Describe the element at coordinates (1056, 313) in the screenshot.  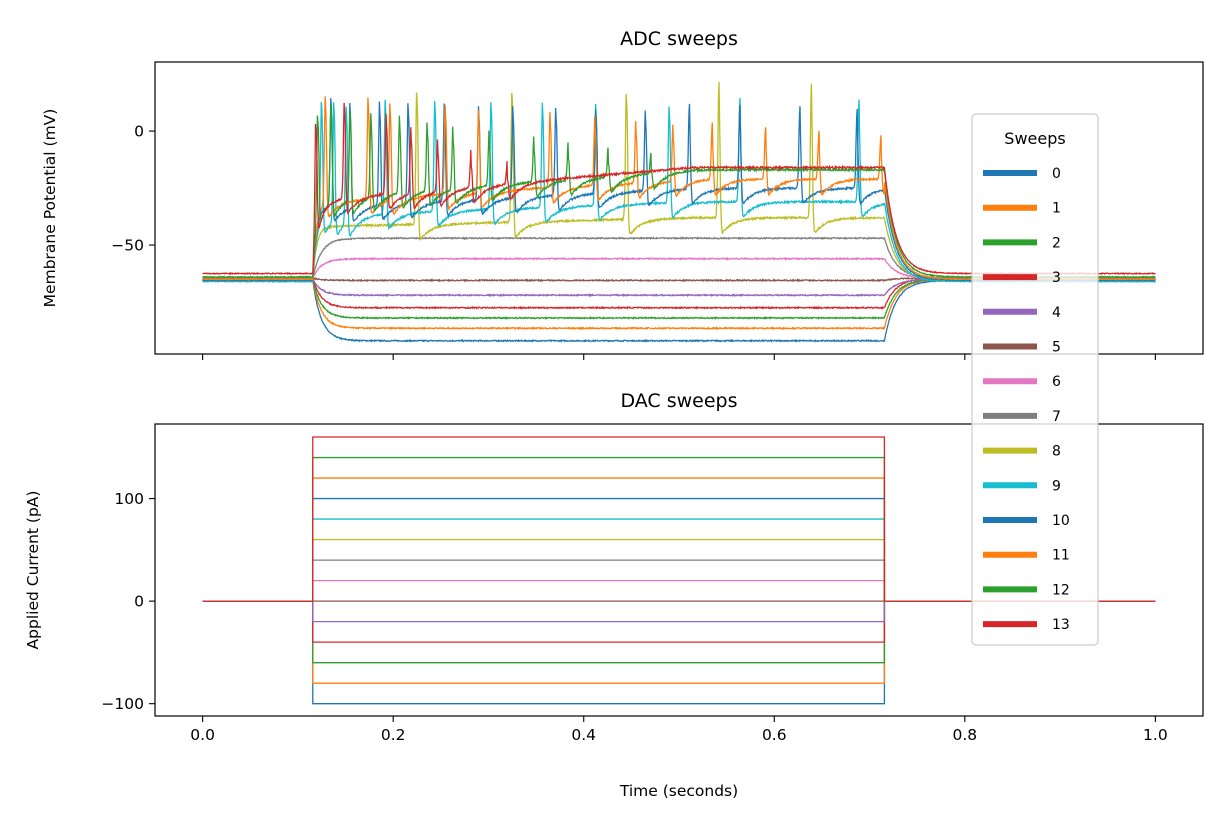
I see `legend-label-4: 4` at that location.